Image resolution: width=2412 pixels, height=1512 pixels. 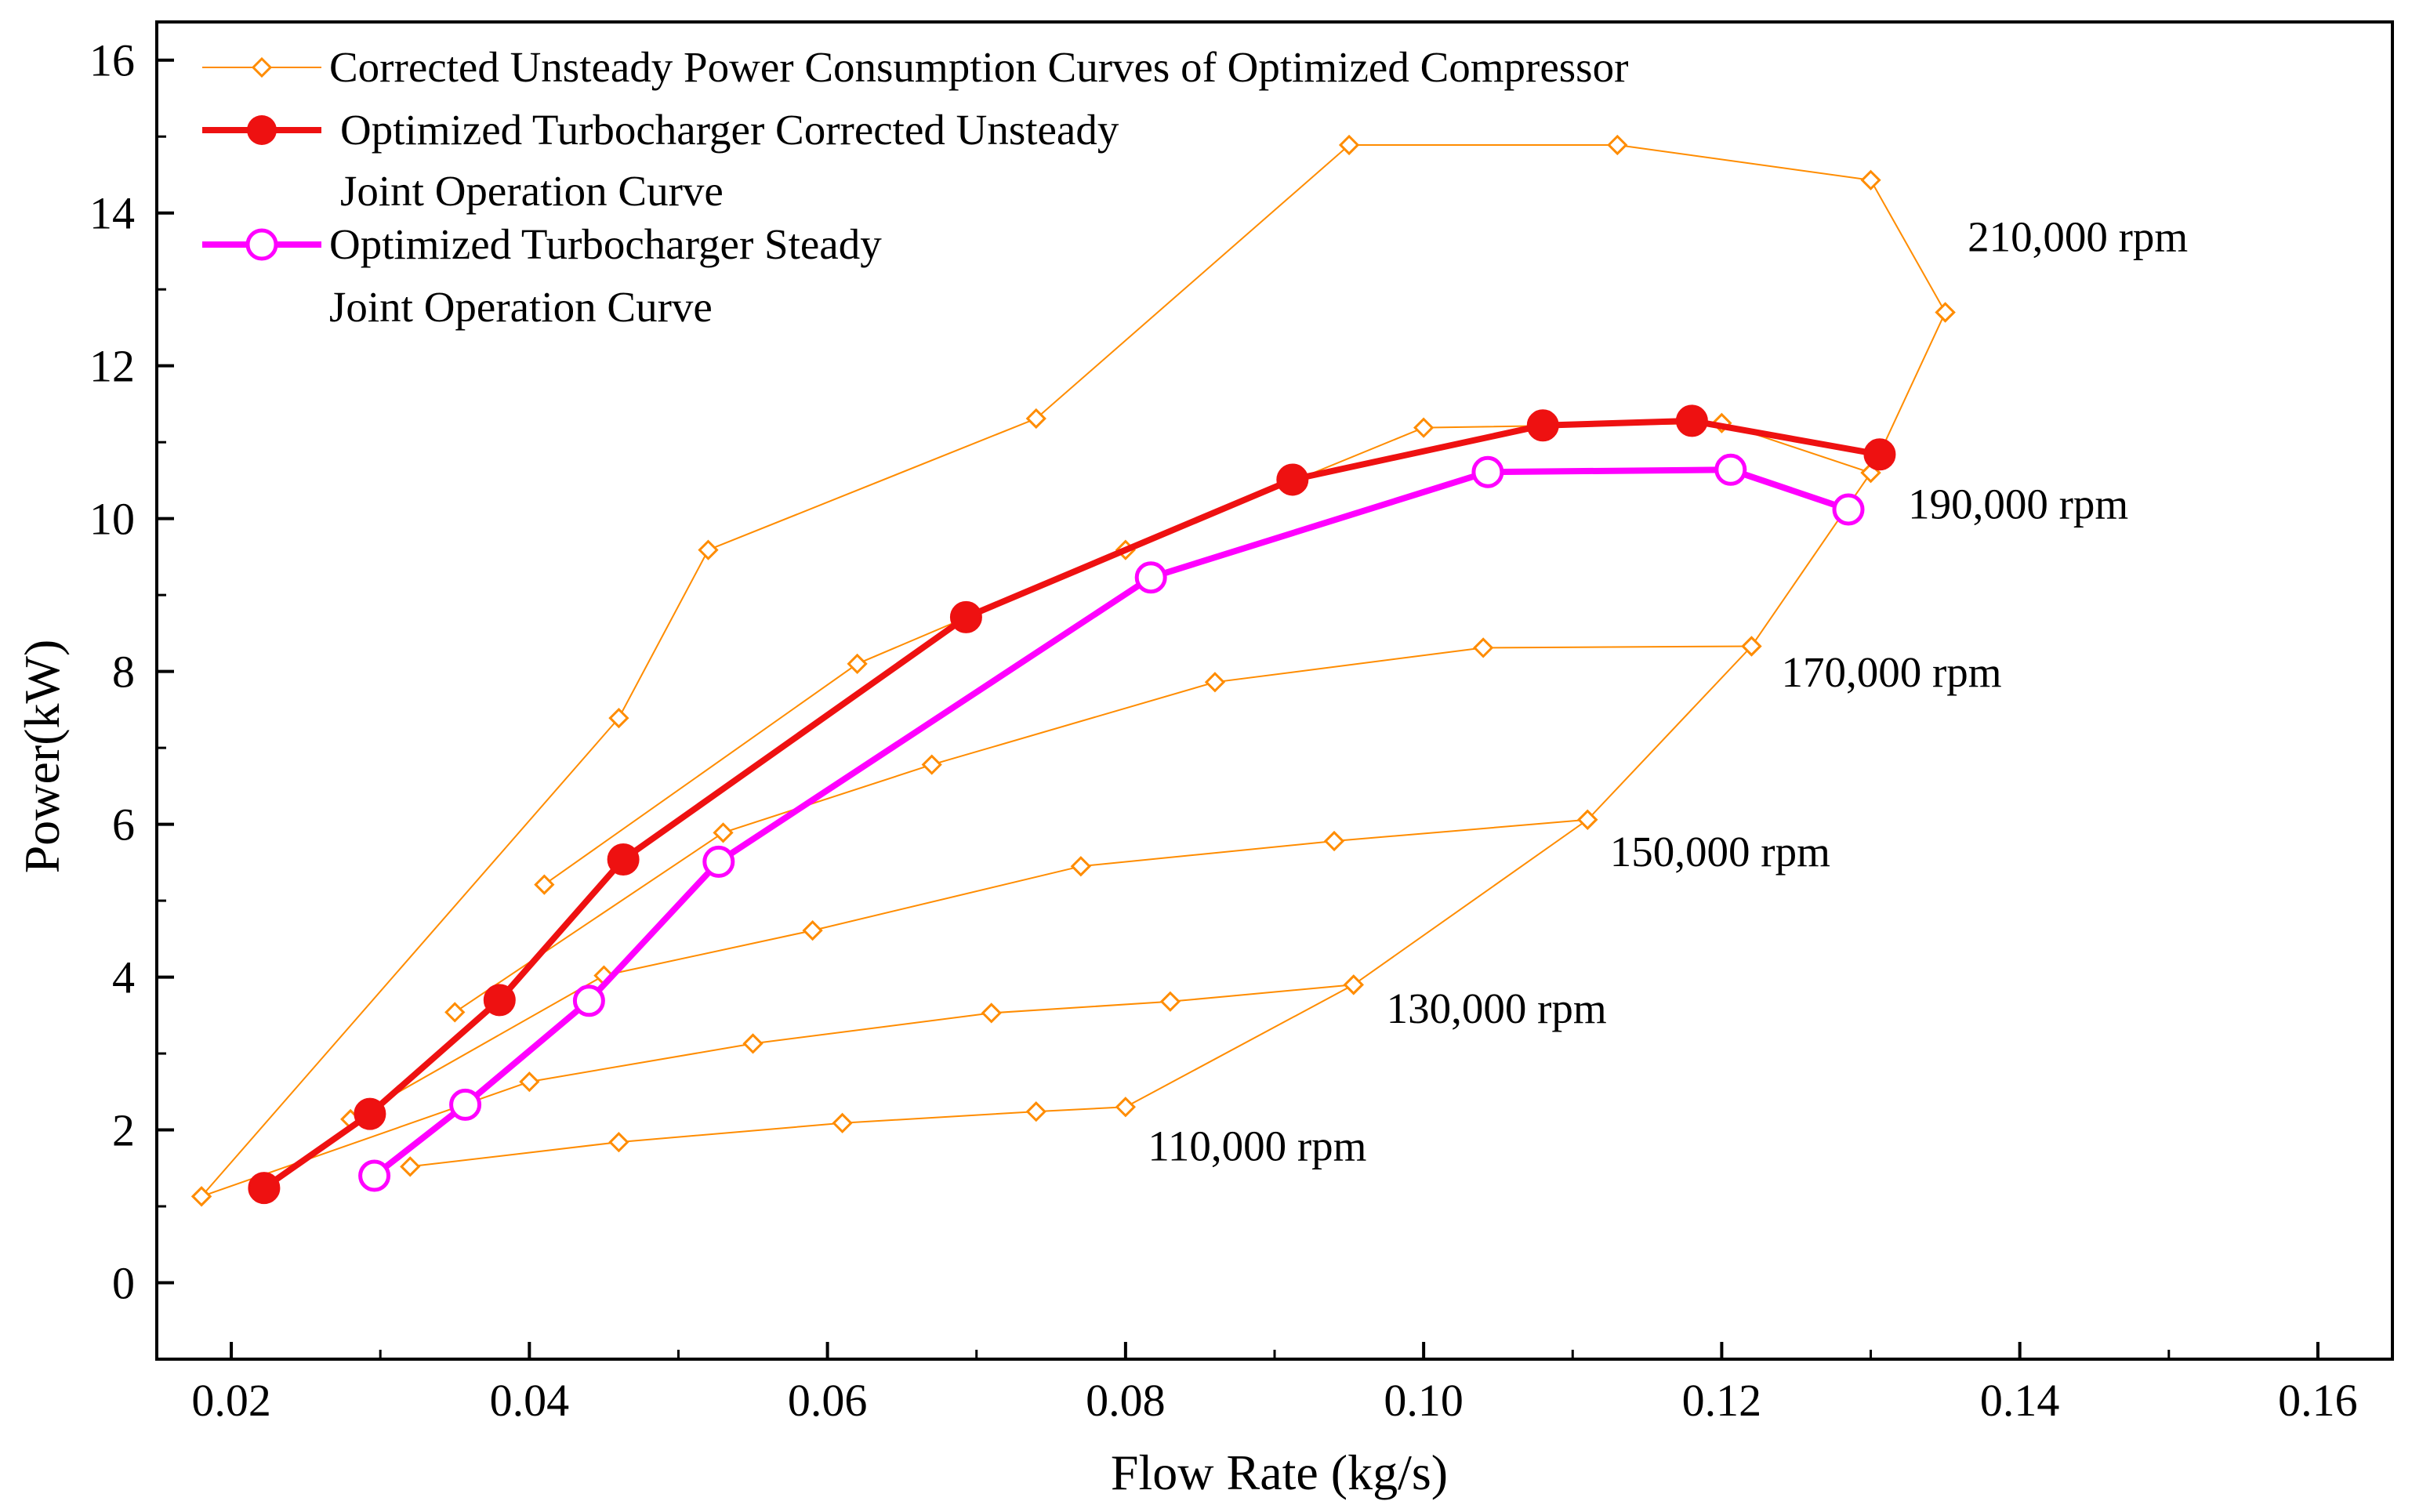 I want to click on y-tick-label-8: 16, so click(x=112, y=60).